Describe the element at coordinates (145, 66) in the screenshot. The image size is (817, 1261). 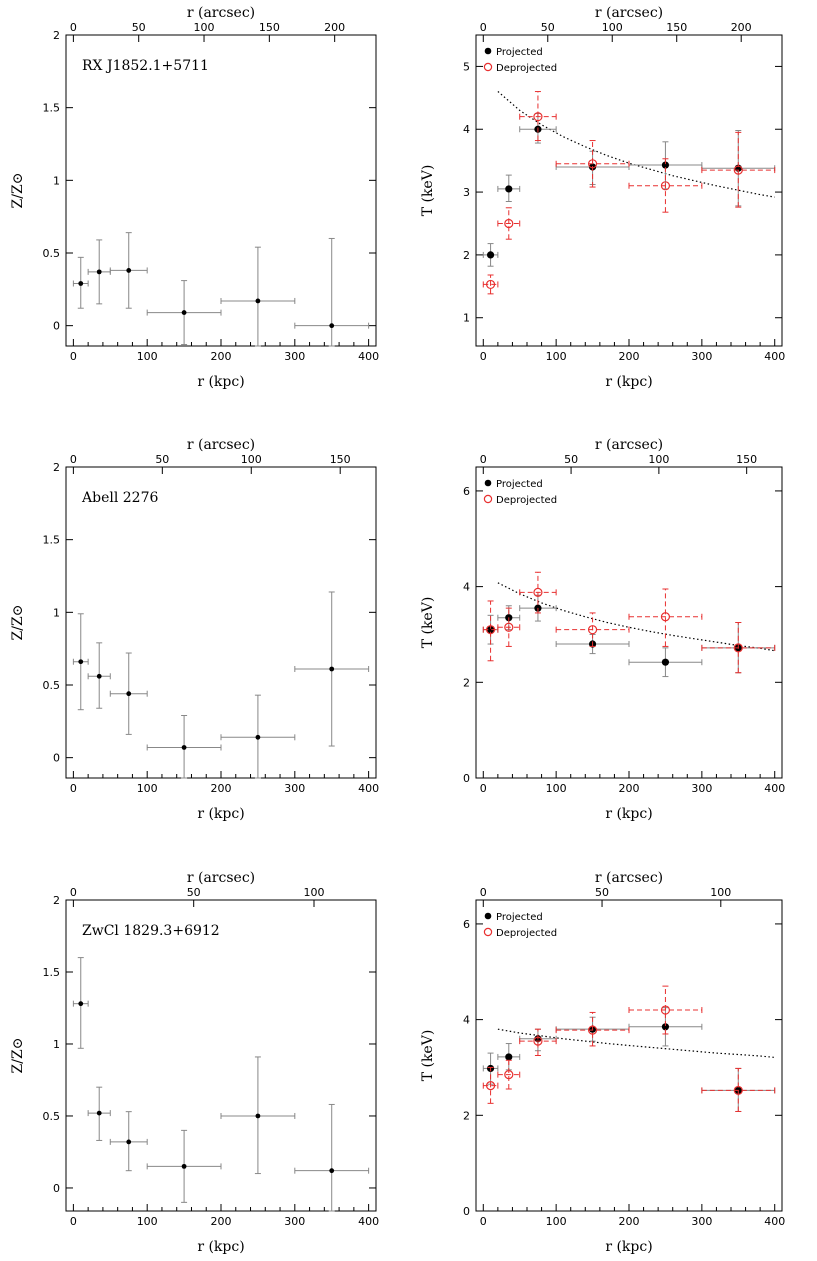
I see `cluster-name: RX J1852.1+5711` at that location.